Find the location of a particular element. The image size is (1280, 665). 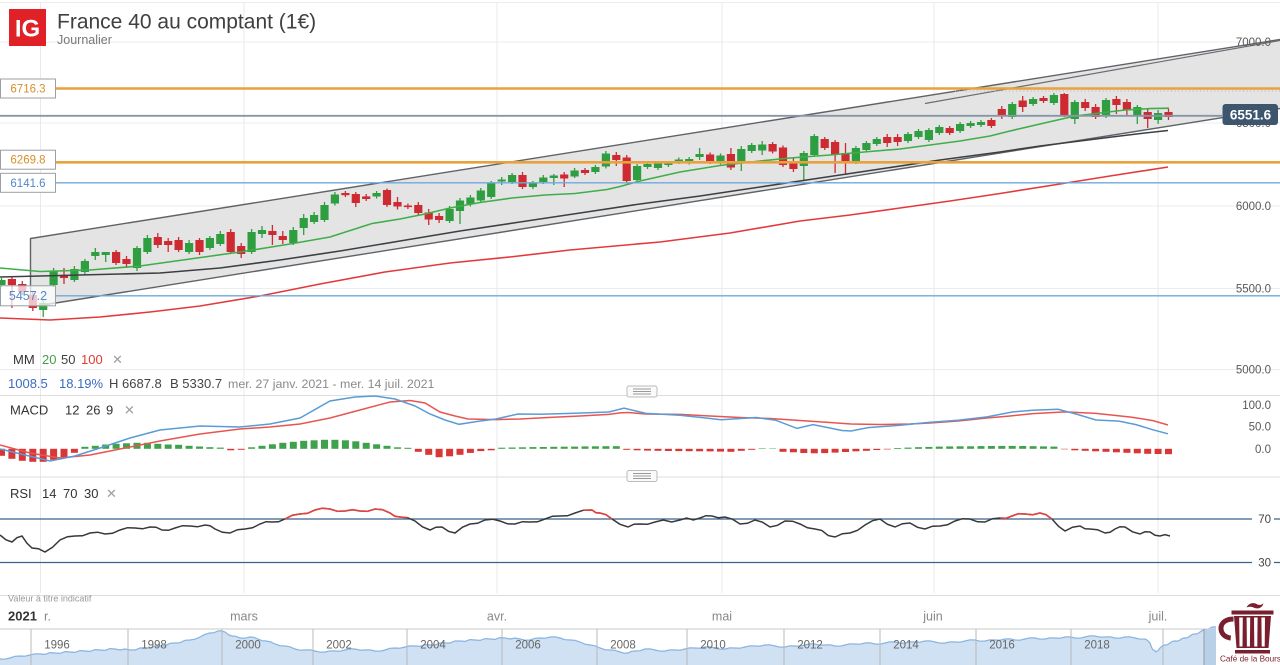

svg-text: Journalier is located at coordinates (84, 40).